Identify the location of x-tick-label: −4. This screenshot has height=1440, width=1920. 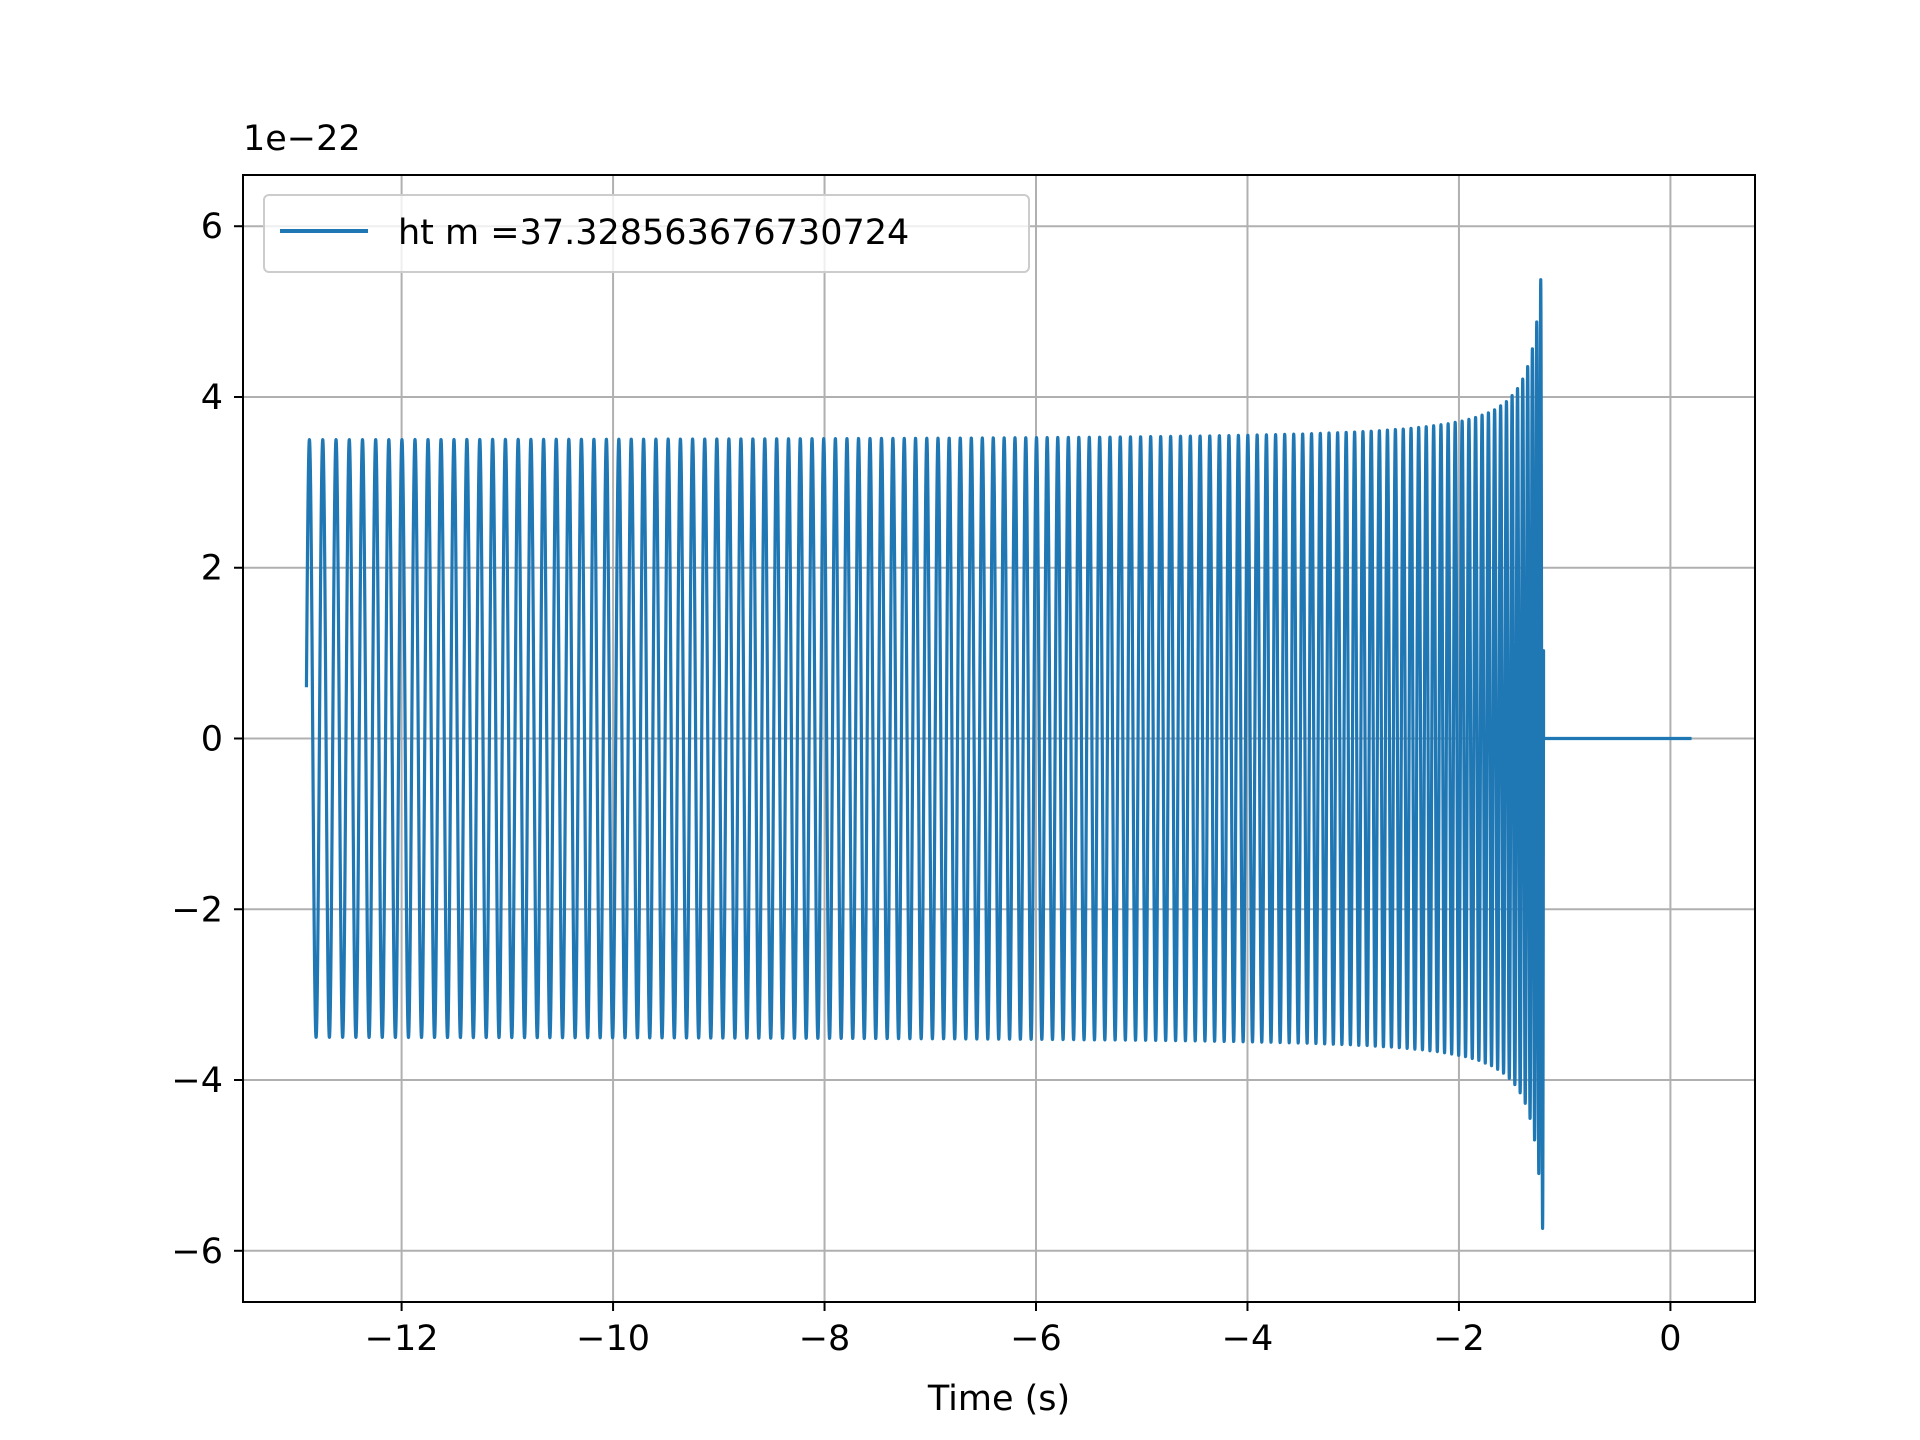
(1248, 1339).